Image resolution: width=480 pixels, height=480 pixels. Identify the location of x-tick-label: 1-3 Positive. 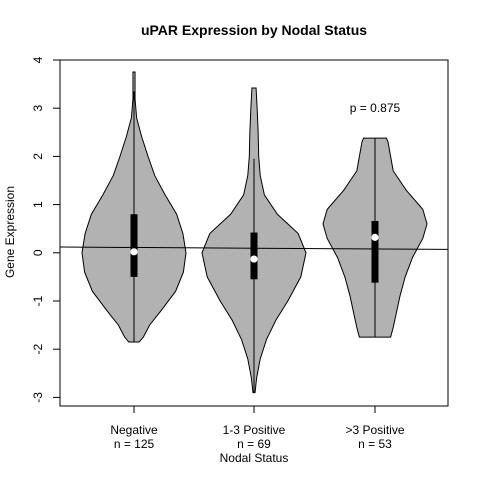
(254, 430).